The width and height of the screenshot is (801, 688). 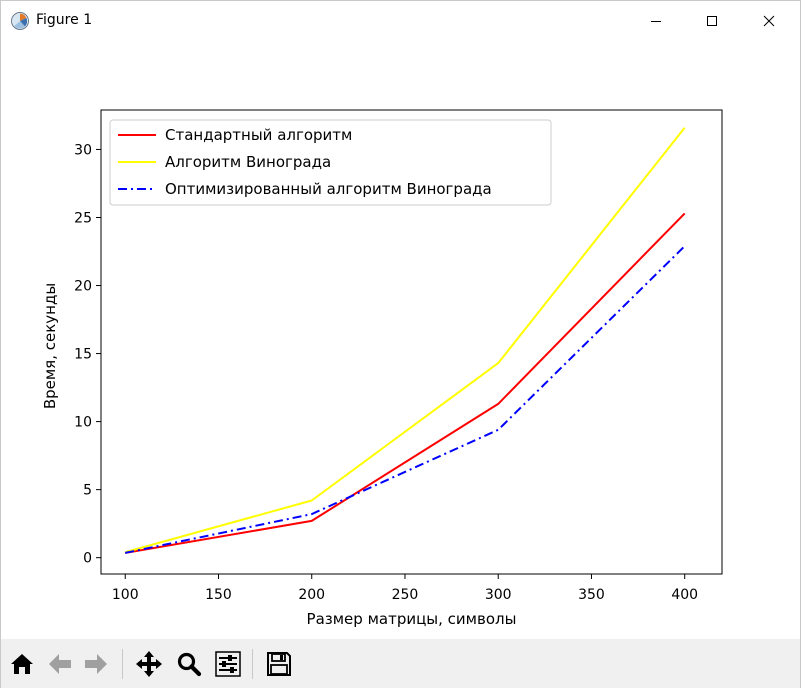 What do you see at coordinates (591, 595) in the screenshot?
I see `x-tick-label: 350` at bounding box center [591, 595].